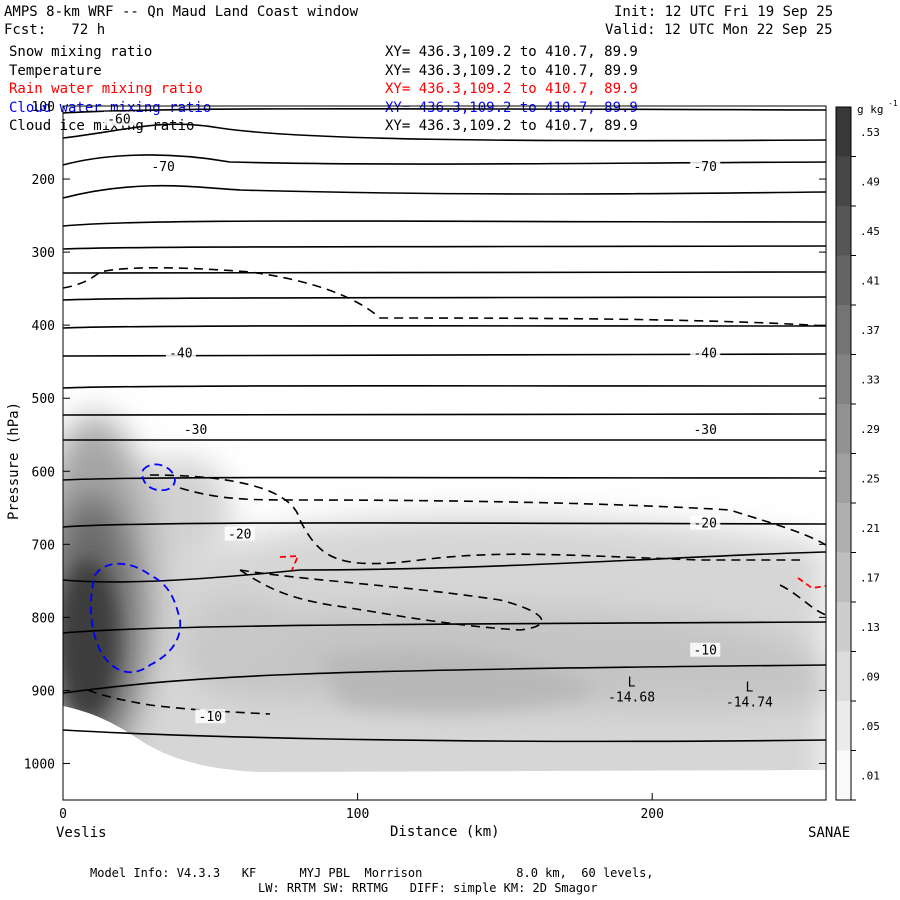  I want to click on field-name-rain: Rain water mixing ratio, so click(106, 89).